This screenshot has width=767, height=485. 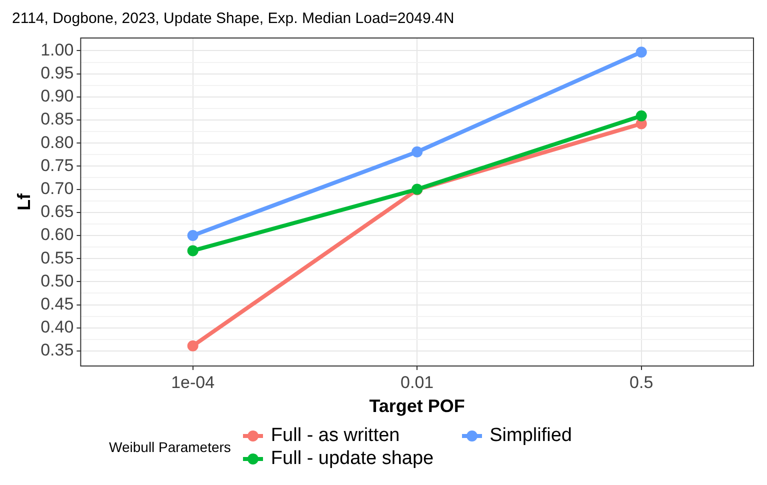 I want to click on legend-label: Full - as written, so click(x=335, y=435).